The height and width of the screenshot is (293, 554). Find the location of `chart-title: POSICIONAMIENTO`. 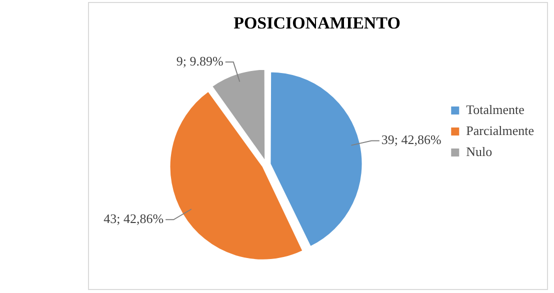

chart-title: POSICIONAMIENTO is located at coordinates (317, 23).